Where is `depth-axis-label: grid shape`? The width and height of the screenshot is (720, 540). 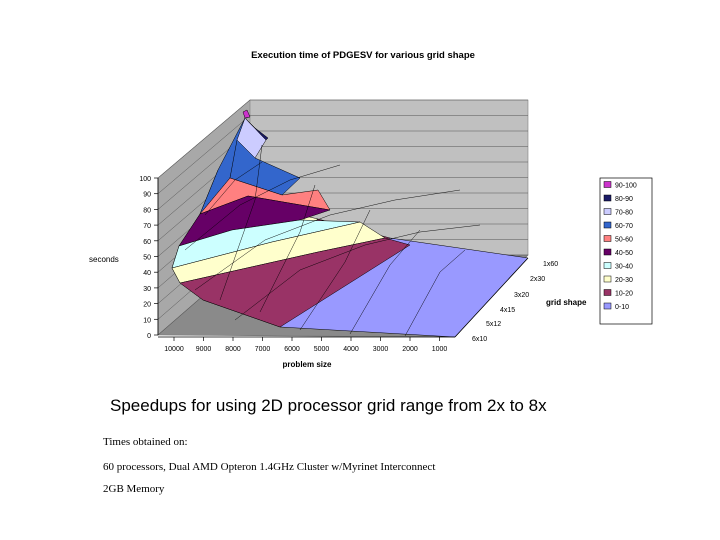 depth-axis-label: grid shape is located at coordinates (566, 302).